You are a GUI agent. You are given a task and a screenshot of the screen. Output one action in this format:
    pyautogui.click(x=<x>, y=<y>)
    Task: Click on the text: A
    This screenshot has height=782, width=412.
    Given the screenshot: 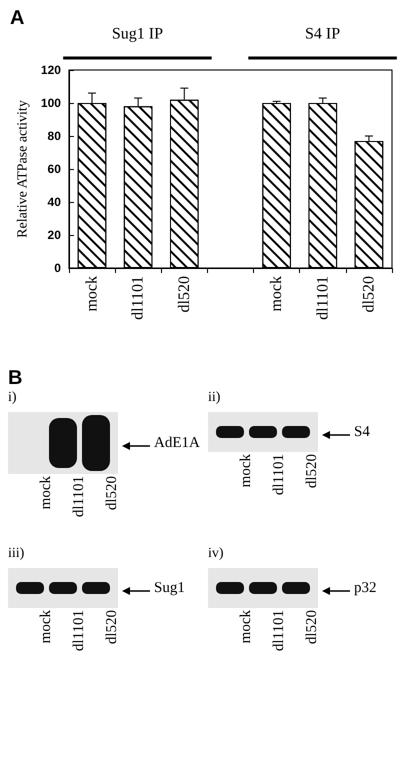 What is the action you would take?
    pyautogui.click(x=17, y=18)
    